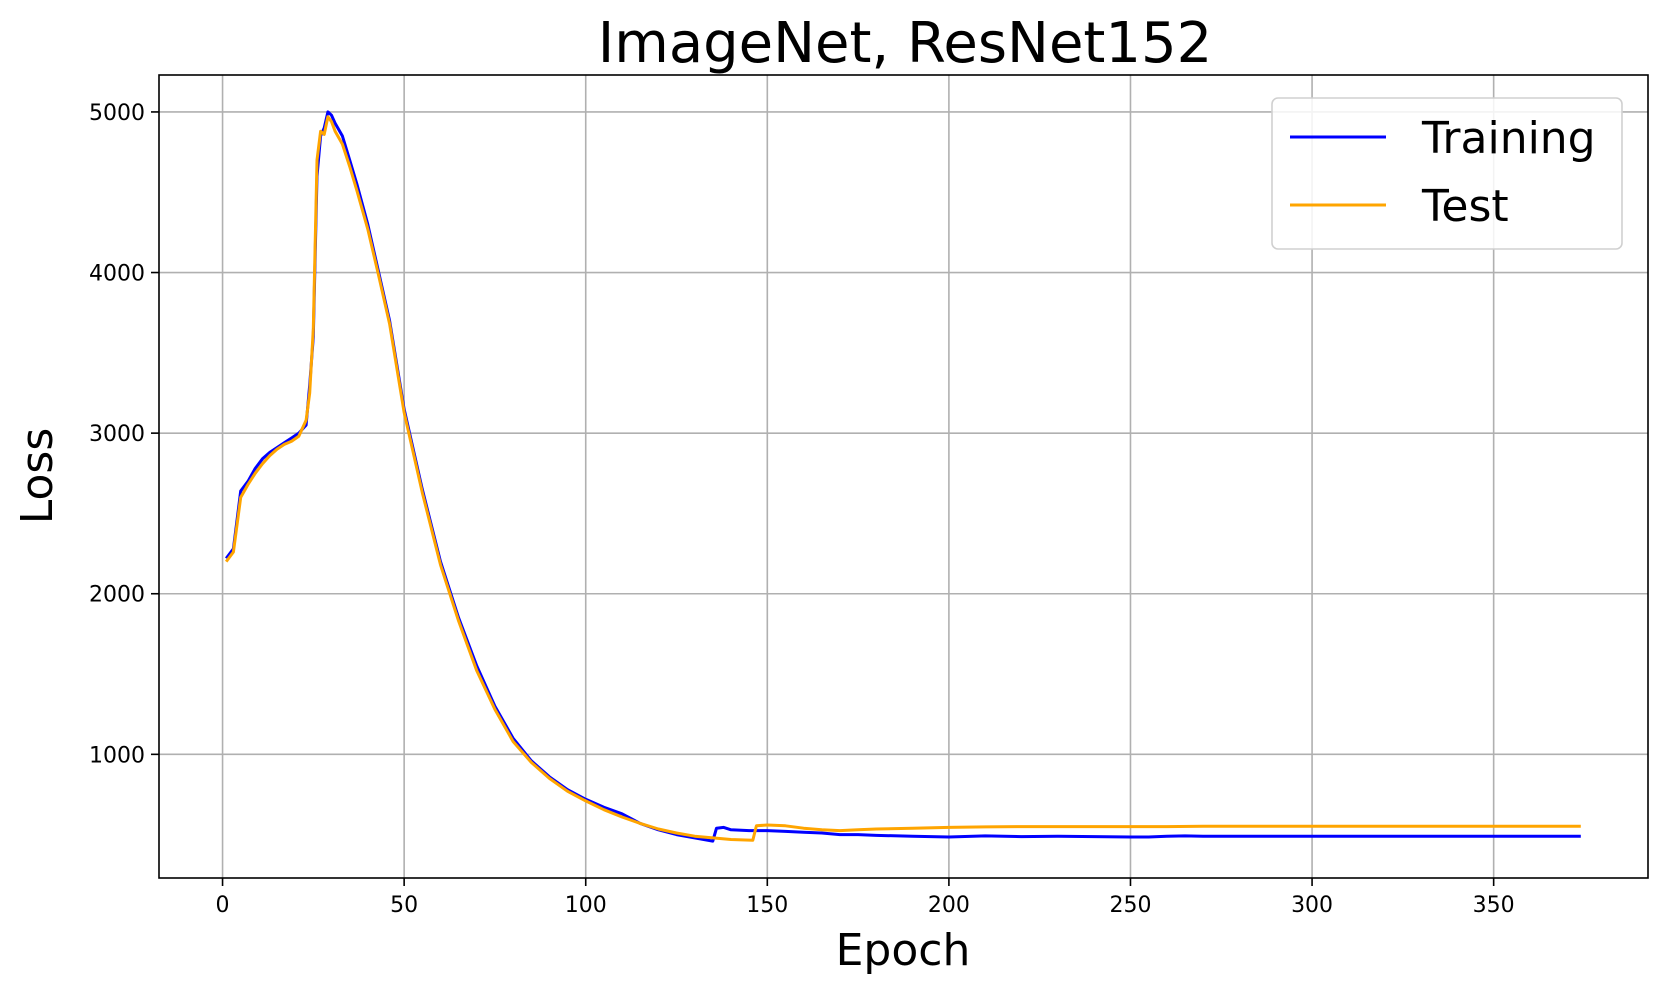  What do you see at coordinates (1312, 905) in the screenshot?
I see `x-tick-label: 300` at bounding box center [1312, 905].